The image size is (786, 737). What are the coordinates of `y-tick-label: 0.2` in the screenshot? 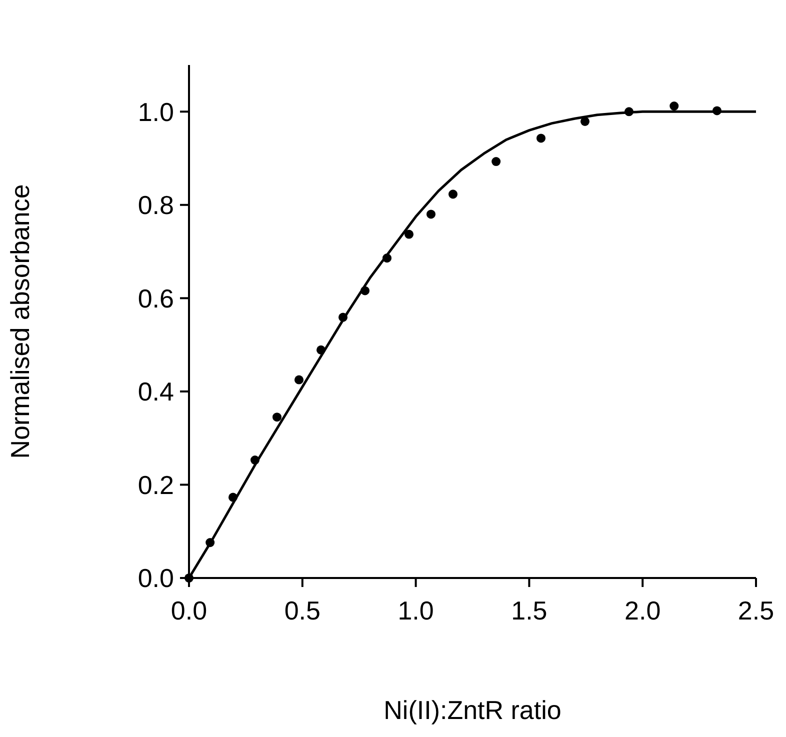 It's located at (156, 485).